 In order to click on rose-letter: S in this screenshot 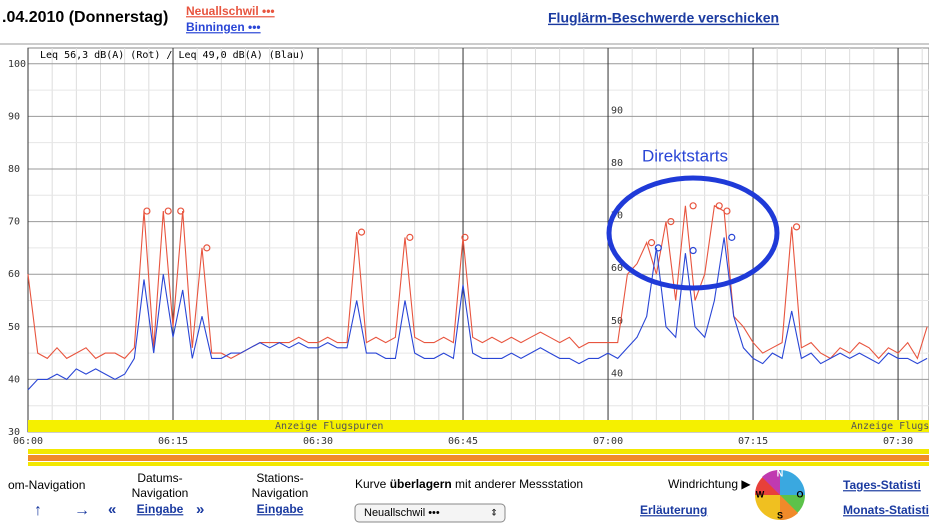, I will do `click(780, 515)`.